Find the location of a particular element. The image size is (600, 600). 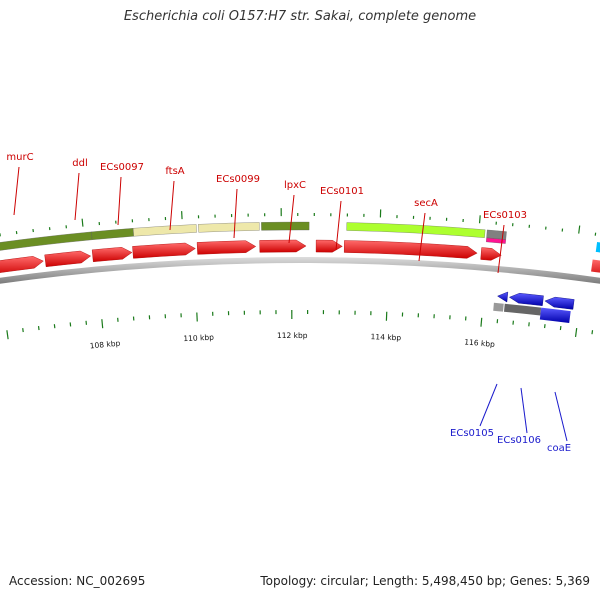

forward-gene-label: ftsA is located at coordinates (174, 171).